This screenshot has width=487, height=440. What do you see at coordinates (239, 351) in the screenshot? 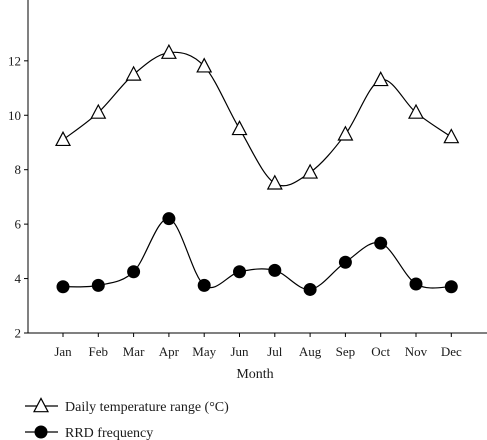
I see `x-tick-label: Jun` at bounding box center [239, 351].